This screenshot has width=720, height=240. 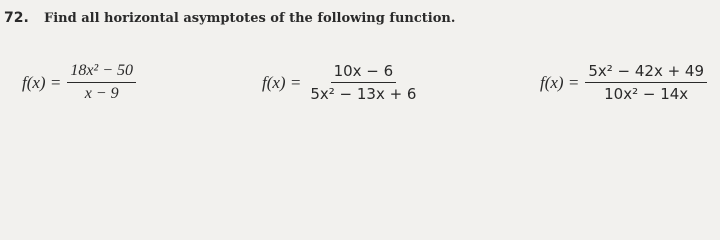 I want to click on denominator: 10x² − 14x, so click(x=646, y=94).